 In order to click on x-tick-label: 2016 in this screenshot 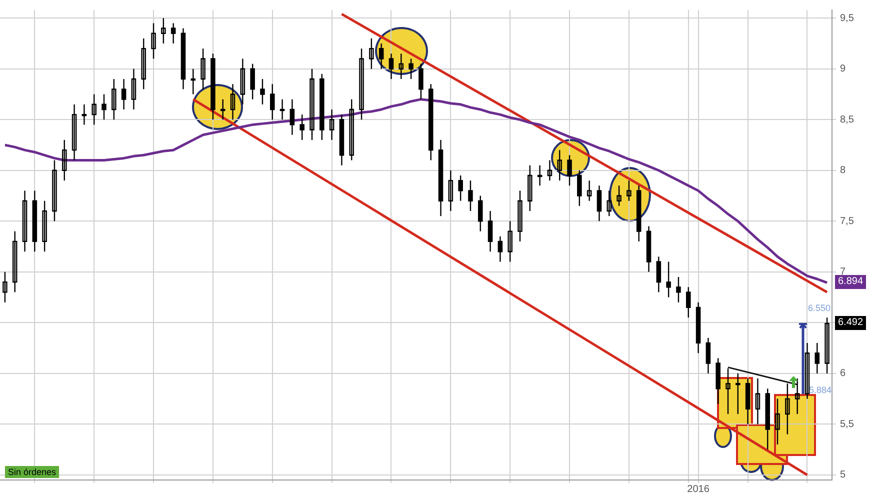, I will do `click(698, 489)`.